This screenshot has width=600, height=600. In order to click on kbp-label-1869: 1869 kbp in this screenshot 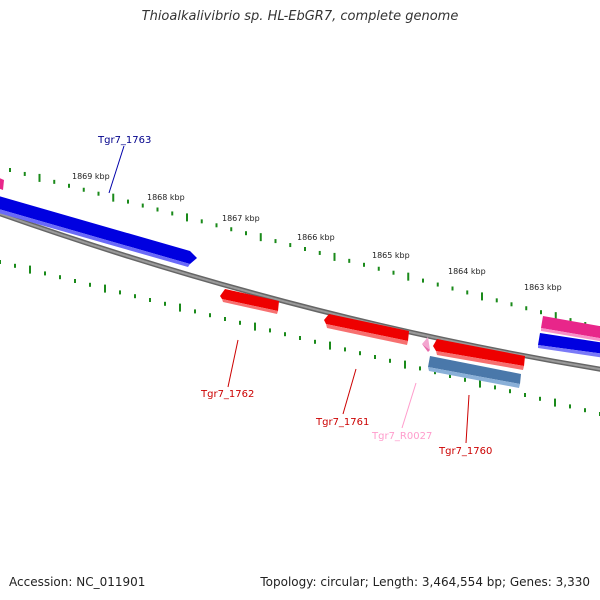, I will do `click(91, 176)`.